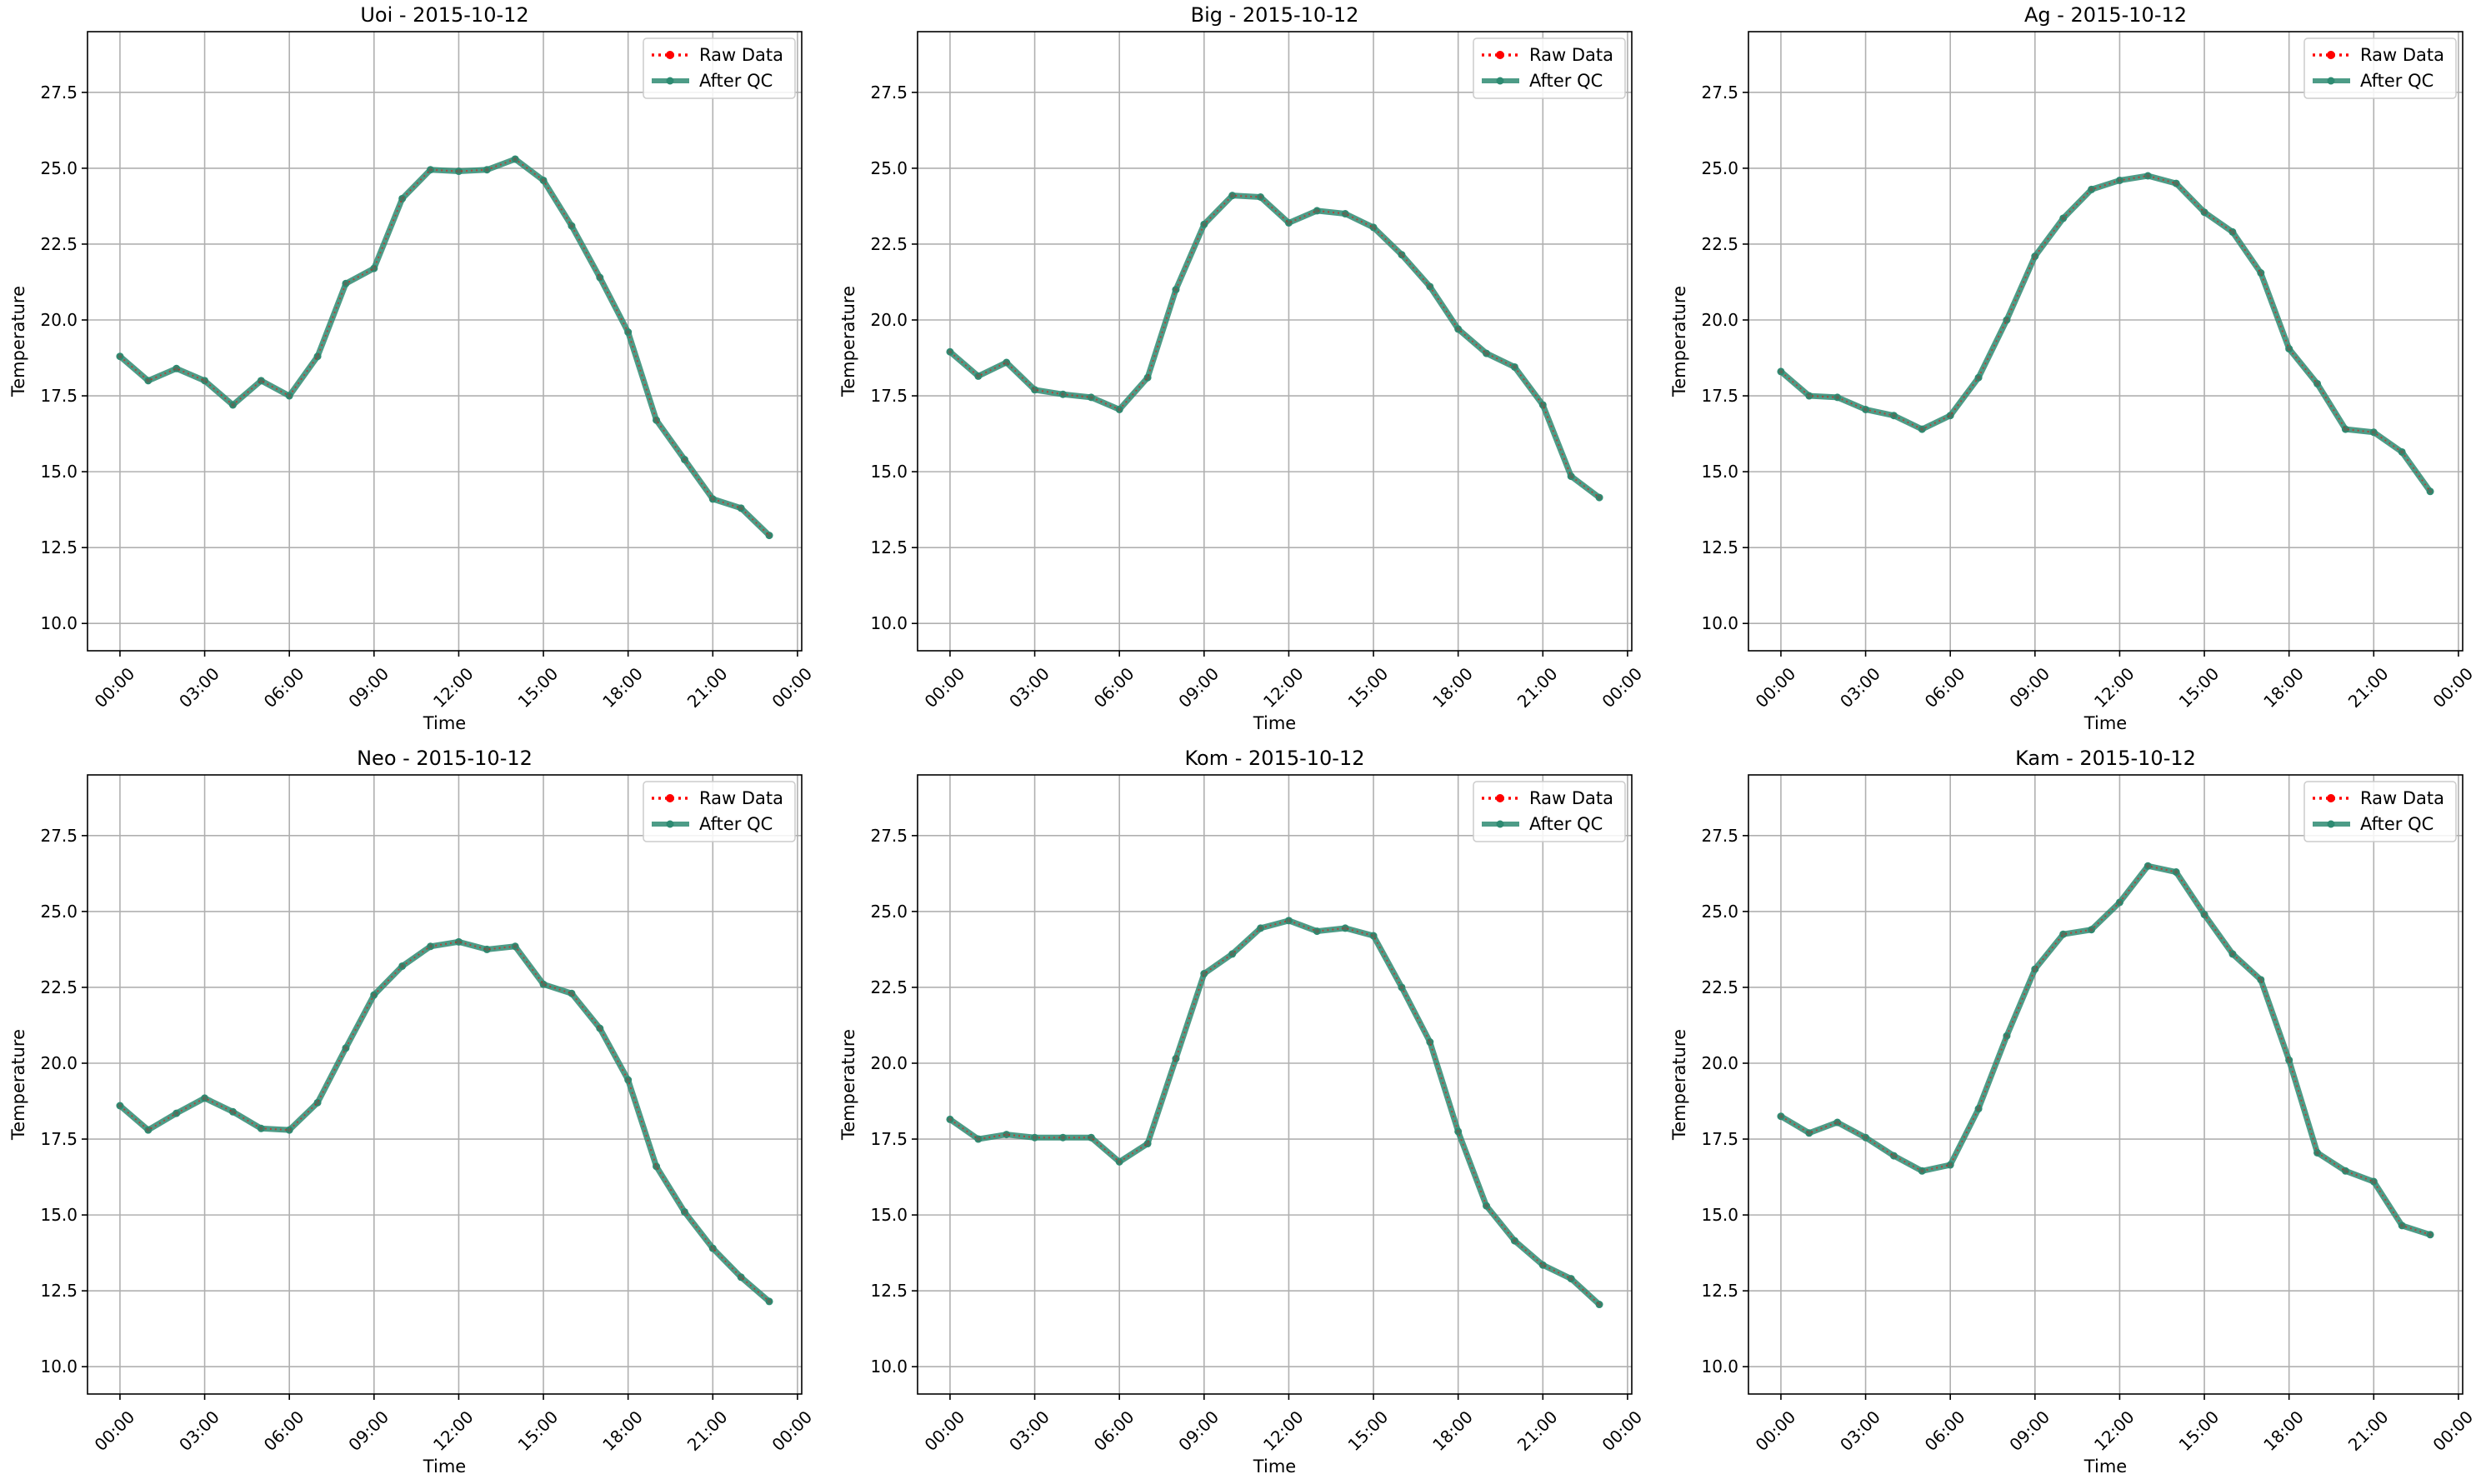  I want to click on y-tick-label: 12.5, so click(889, 547).